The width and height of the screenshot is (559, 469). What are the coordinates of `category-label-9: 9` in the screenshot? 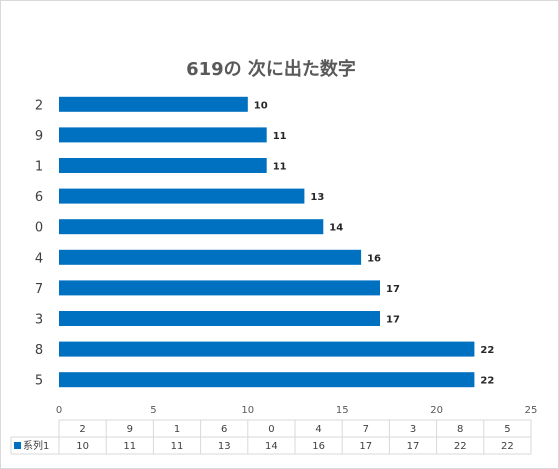 It's located at (39, 136).